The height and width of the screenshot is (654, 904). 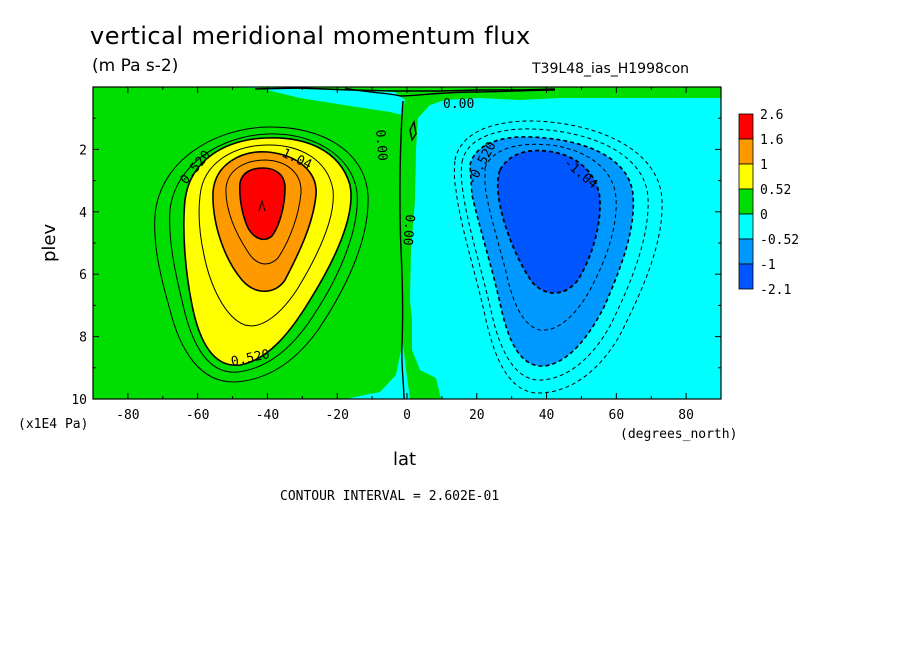 What do you see at coordinates (377, 371) in the screenshot?
I see `fill-negative-patch-eq` at bounding box center [377, 371].